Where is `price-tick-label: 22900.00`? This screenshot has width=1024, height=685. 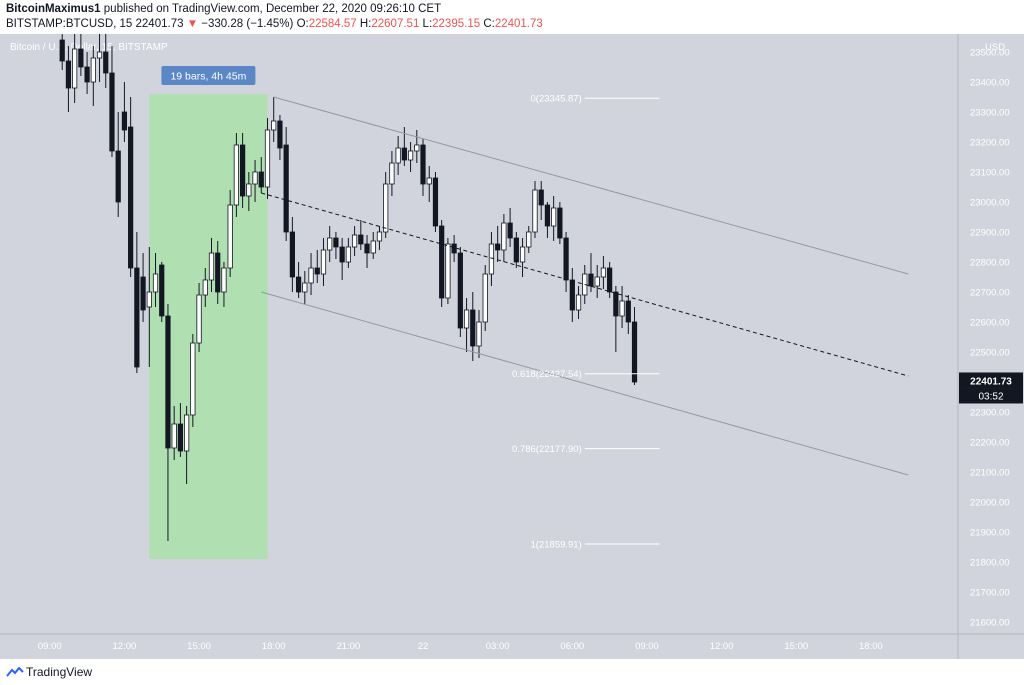
price-tick-label: 22900.00 is located at coordinates (990, 233).